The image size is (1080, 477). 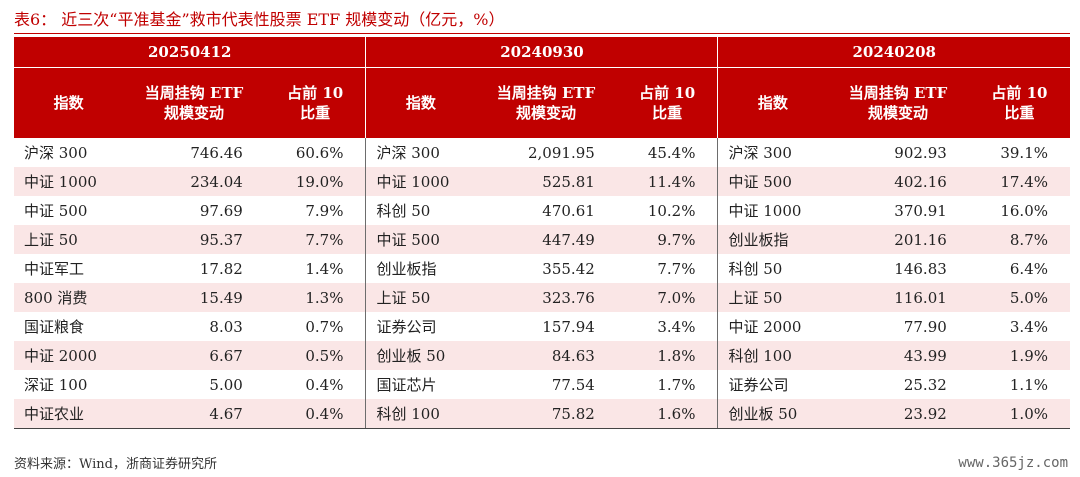 I want to click on size-change-cell: 15.49, so click(x=194, y=297).